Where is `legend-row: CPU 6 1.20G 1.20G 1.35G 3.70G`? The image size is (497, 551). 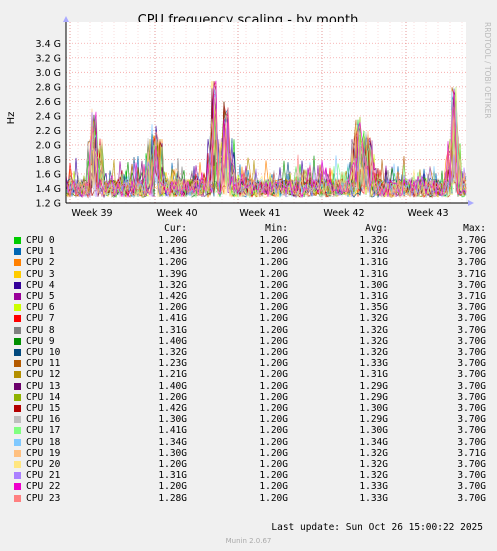 legend-row: CPU 6 1.20G 1.20G 1.35G 3.70G is located at coordinates (250, 307).